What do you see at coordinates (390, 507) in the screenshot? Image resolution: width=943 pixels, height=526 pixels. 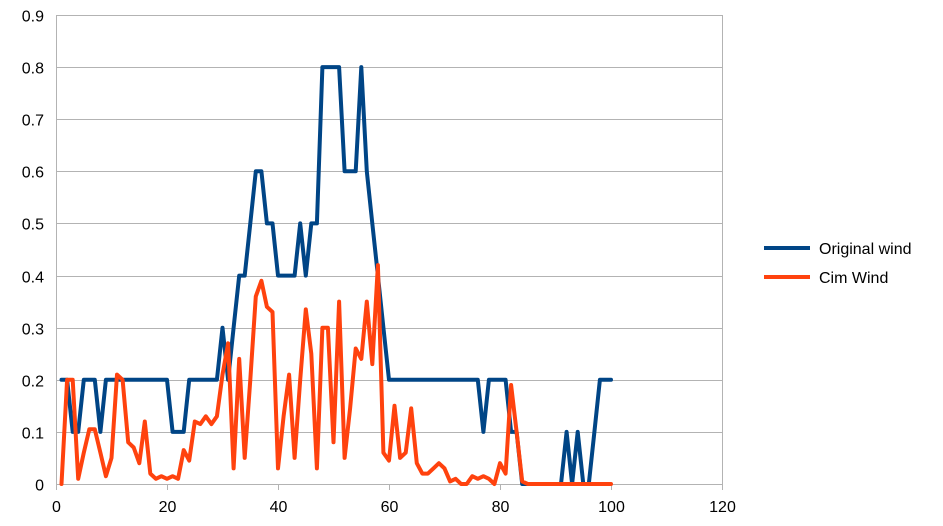 I see `x-tick-label: 60` at bounding box center [390, 507].